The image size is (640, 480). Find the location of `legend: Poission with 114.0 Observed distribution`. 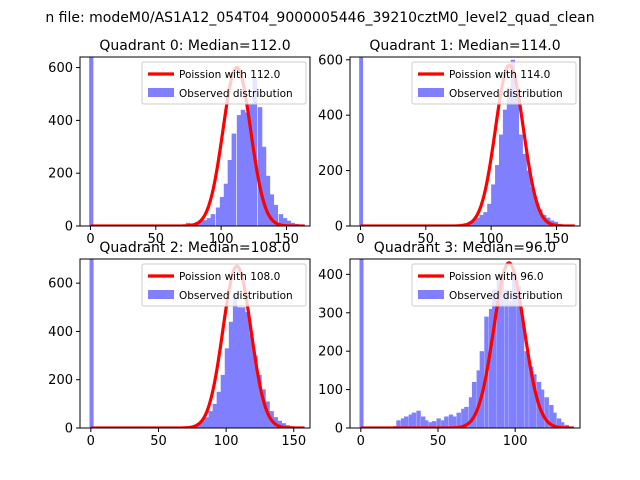

legend: Poission with 114.0 Observed distribution is located at coordinates (494, 83).